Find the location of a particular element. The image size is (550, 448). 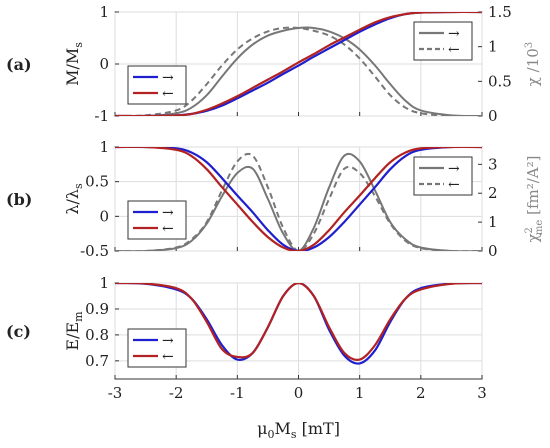

series-line-left-backward is located at coordinates (298, 322).